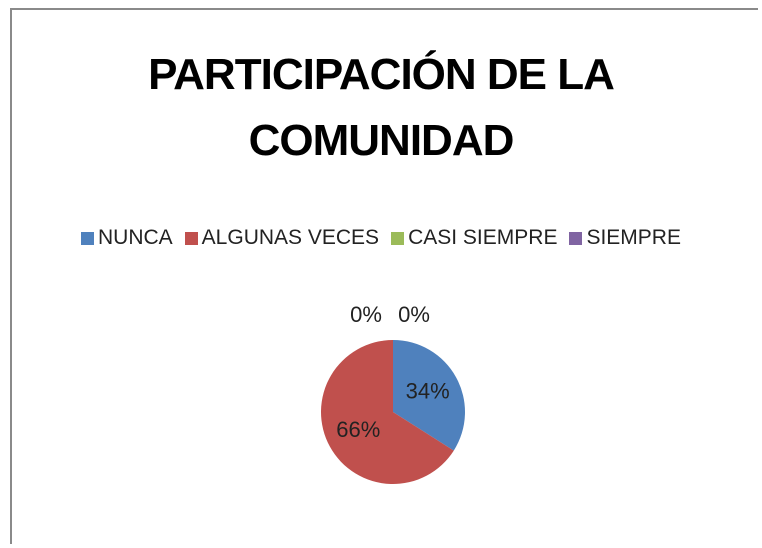  I want to click on legend-item: CASI SIEMPRE, so click(474, 238).